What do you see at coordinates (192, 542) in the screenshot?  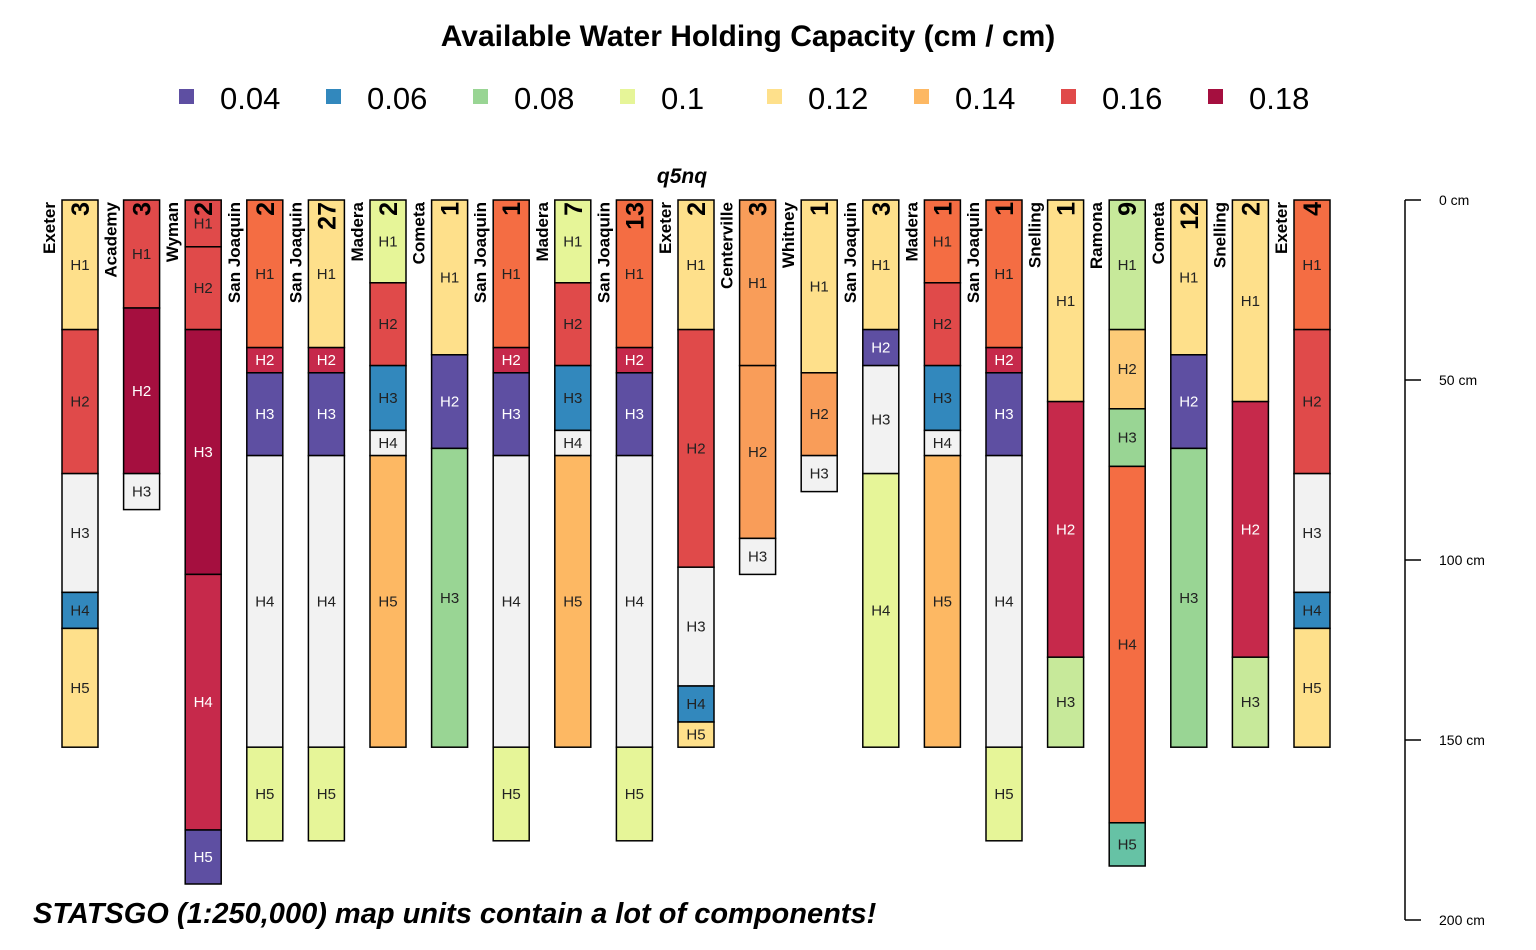 I see `profile: H1 H2 H3 H4 H5 Wyman 2` at bounding box center [192, 542].